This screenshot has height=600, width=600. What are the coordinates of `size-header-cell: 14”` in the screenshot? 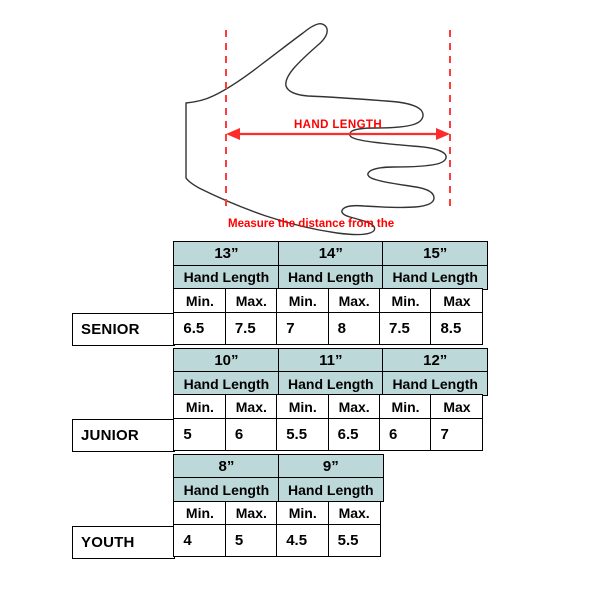 It's located at (330, 254).